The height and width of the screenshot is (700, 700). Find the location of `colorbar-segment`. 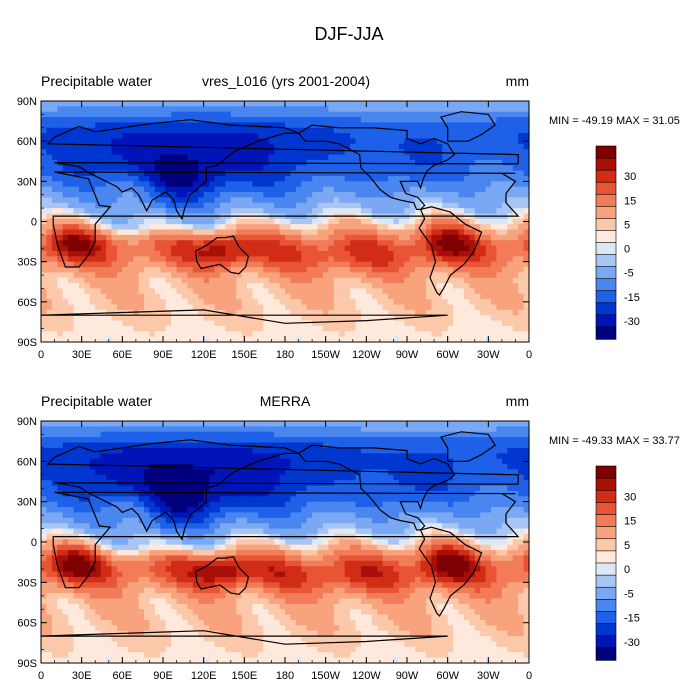

colorbar-segment is located at coordinates (606, 321).